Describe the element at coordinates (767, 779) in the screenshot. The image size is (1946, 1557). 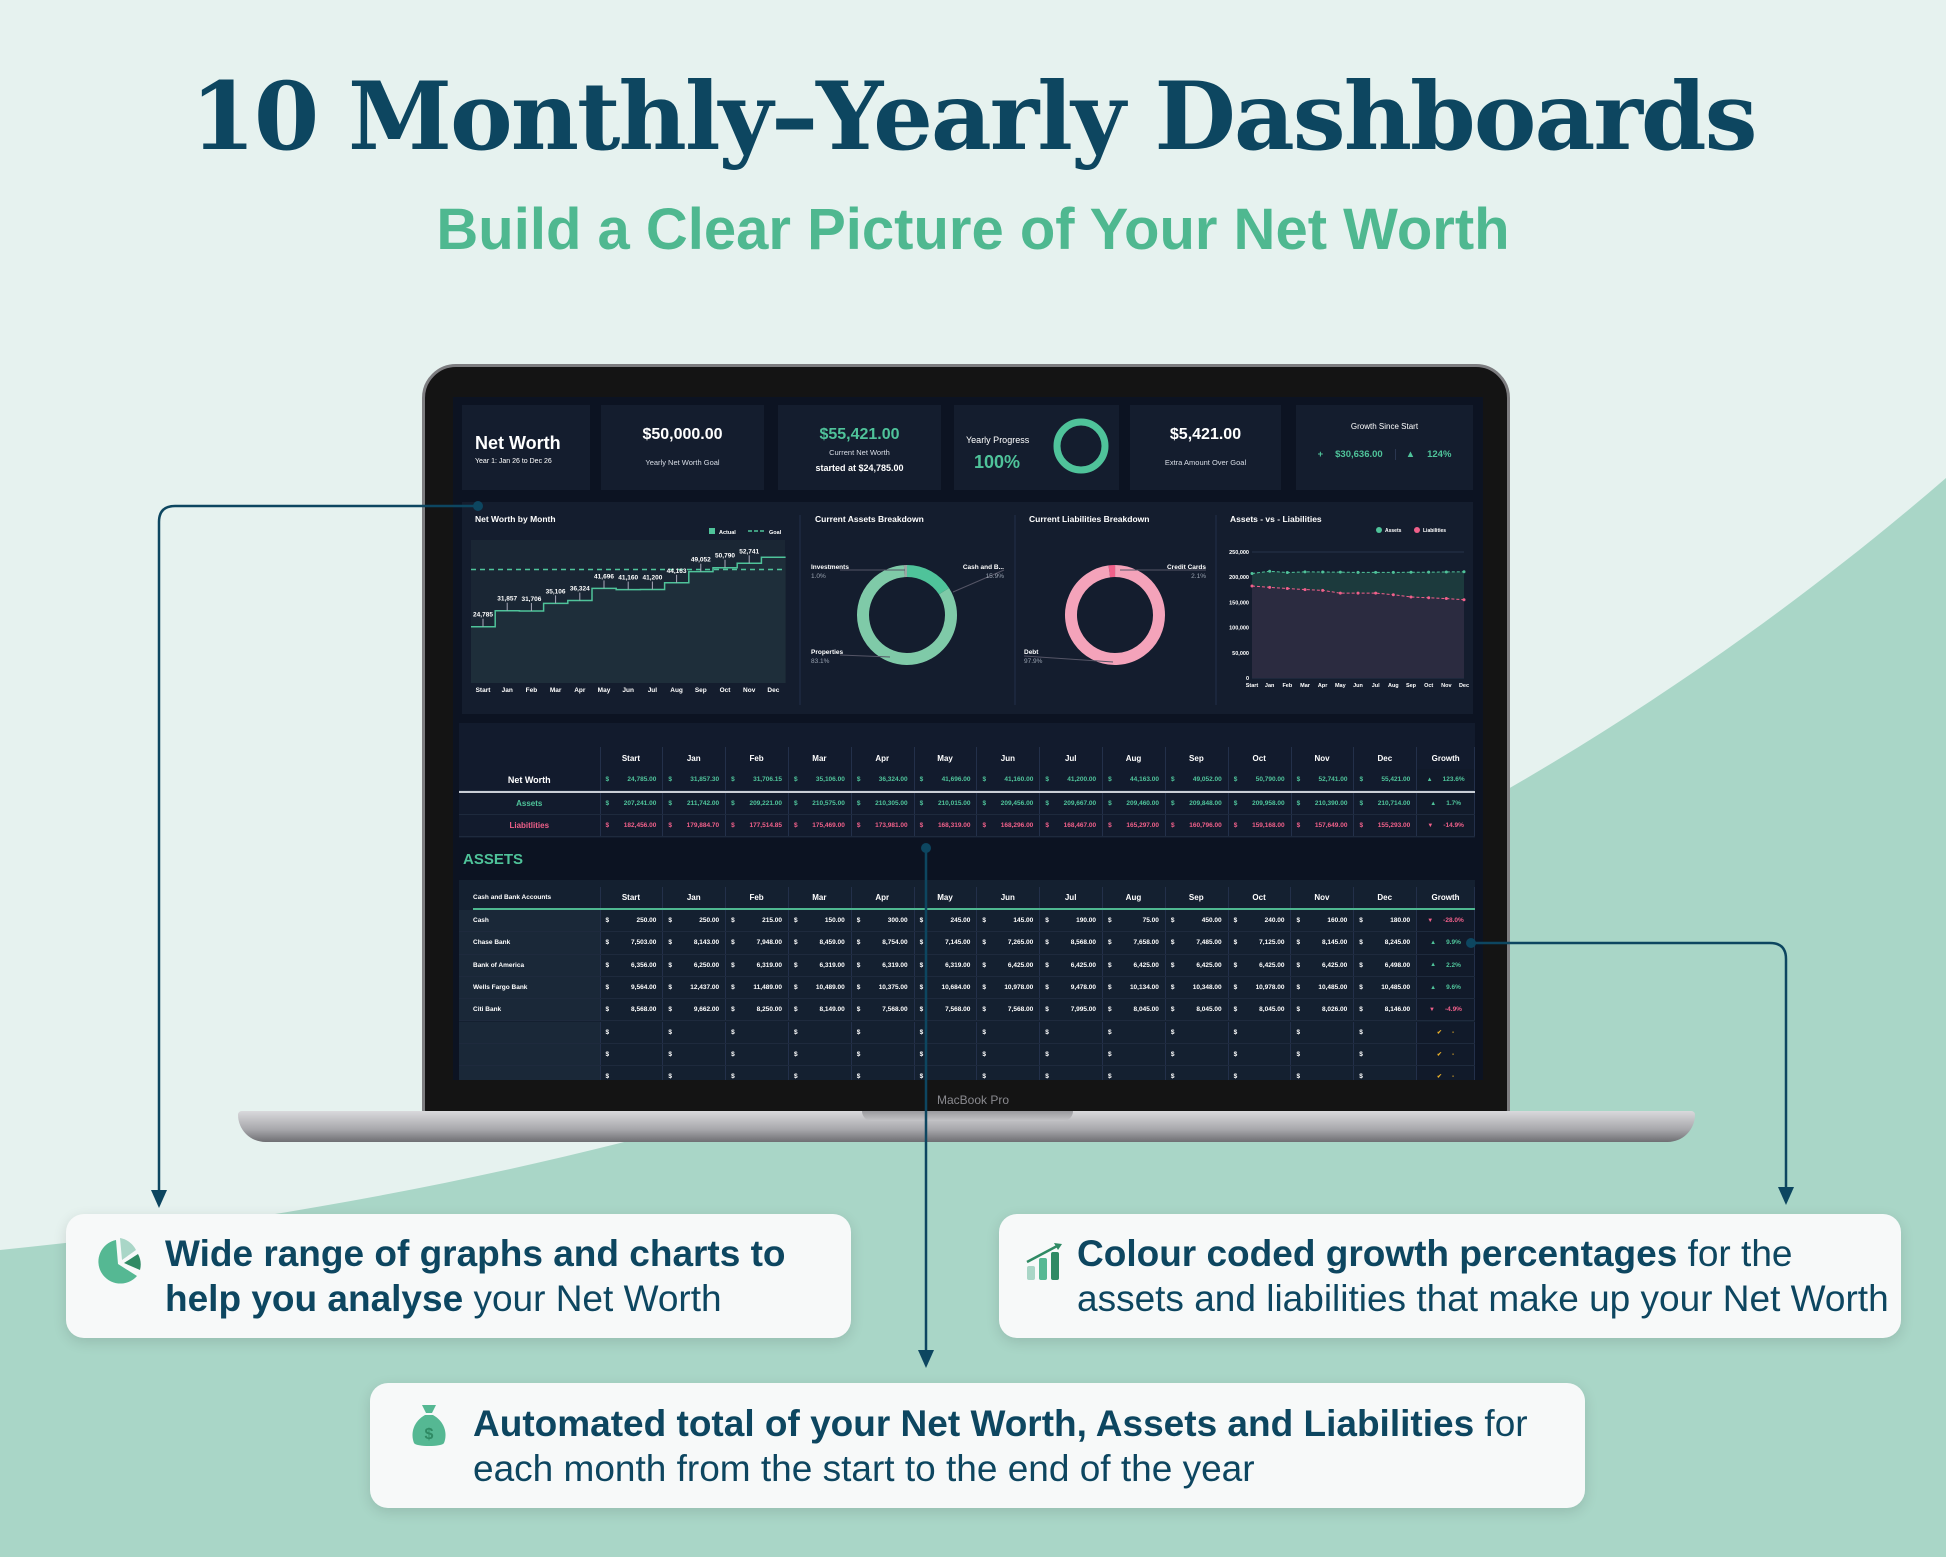
I see `cell-value: 31,706.15` at that location.